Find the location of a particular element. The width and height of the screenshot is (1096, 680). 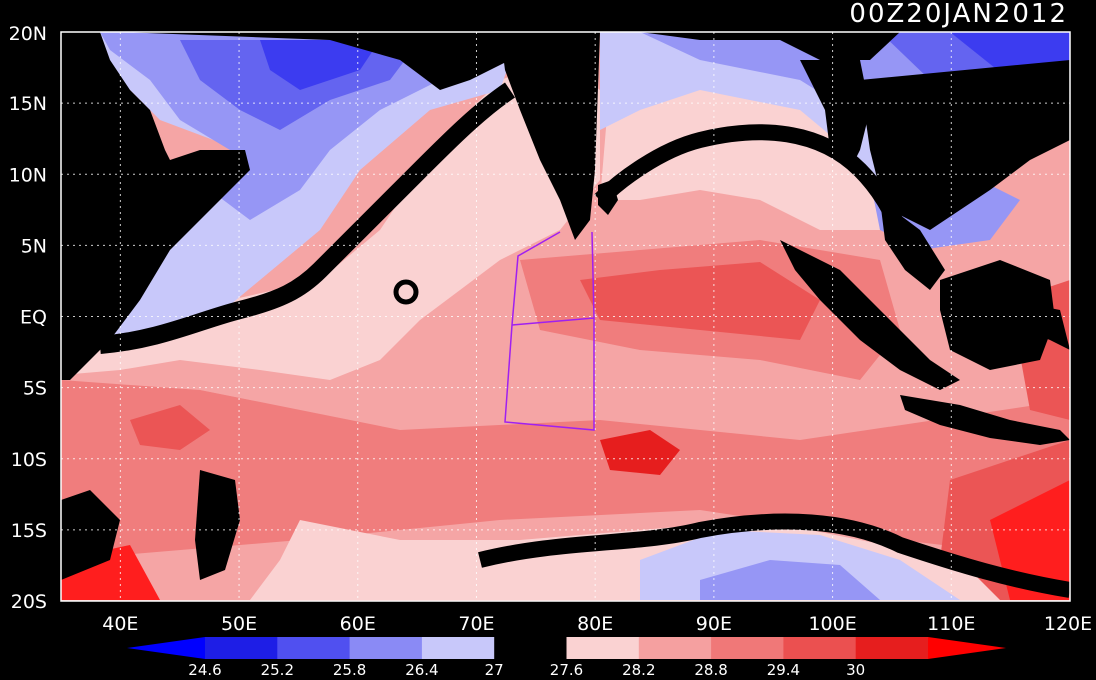

longitude-axis: 40E 50E 60E 70E 80E 90E 100E 110E 120E is located at coordinates (597, 624).